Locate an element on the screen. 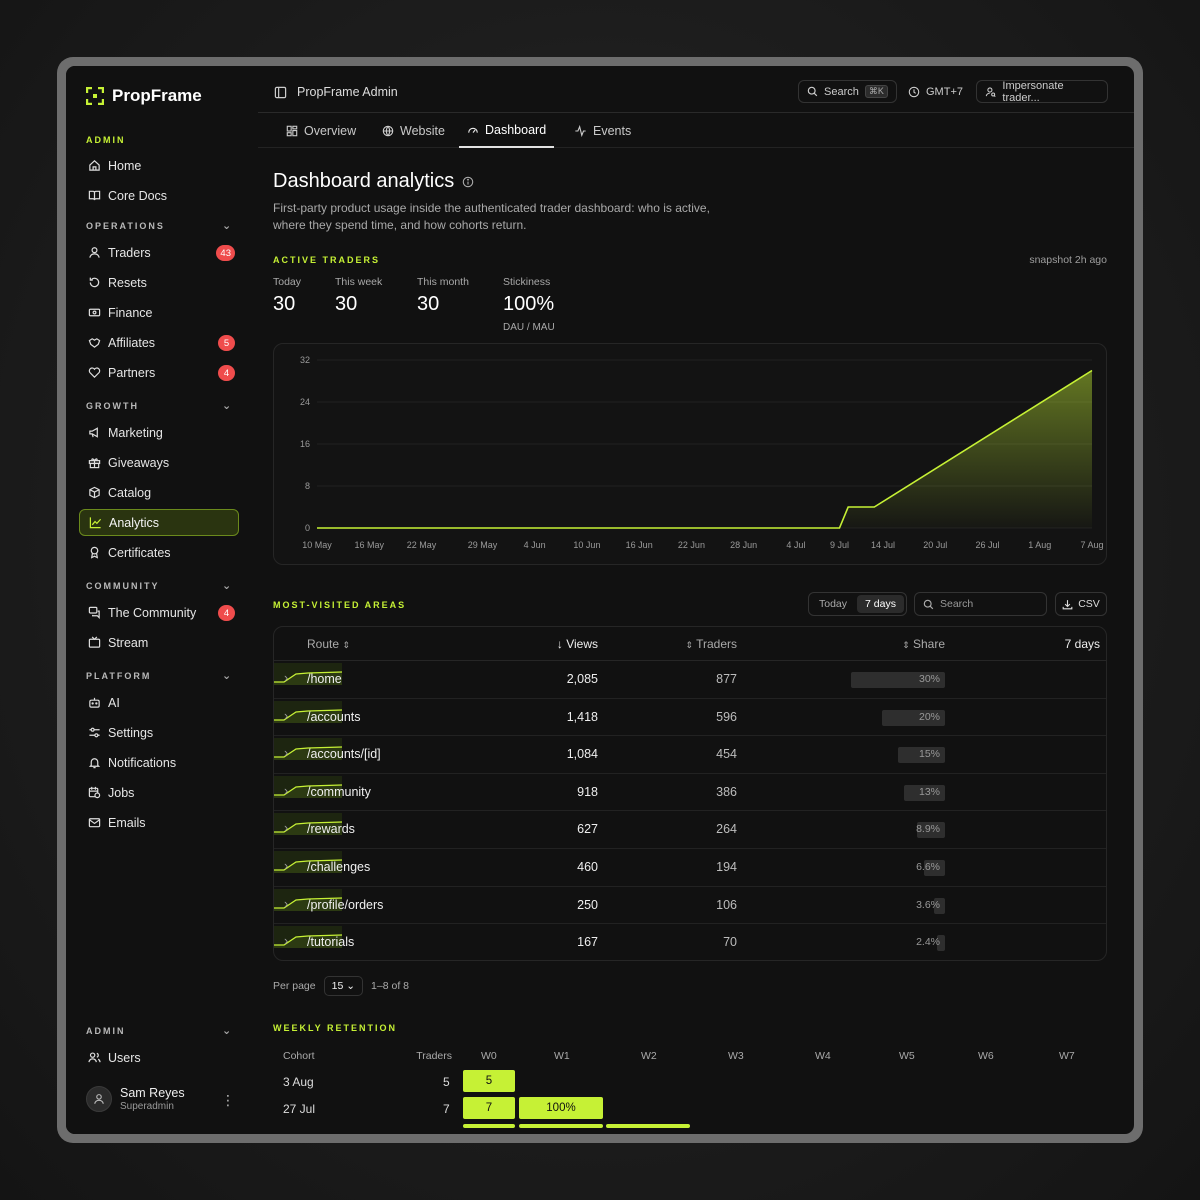 The height and width of the screenshot is (1200, 1200). sidebar-item-ai: AI is located at coordinates (159, 702).